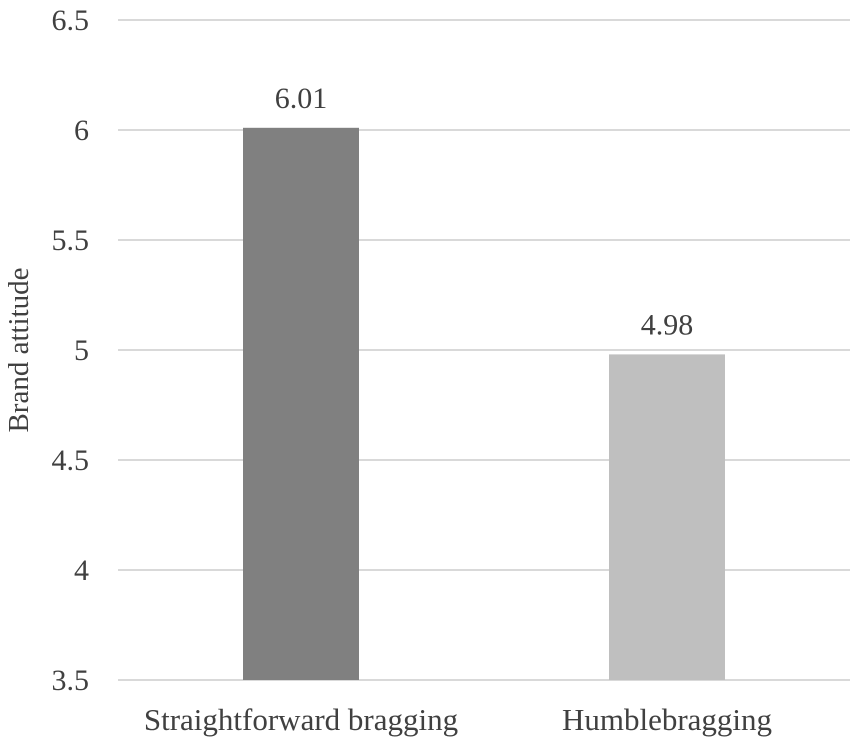 Image resolution: width=854 pixels, height=742 pixels. I want to click on y-tick-label: 6, so click(81, 130).